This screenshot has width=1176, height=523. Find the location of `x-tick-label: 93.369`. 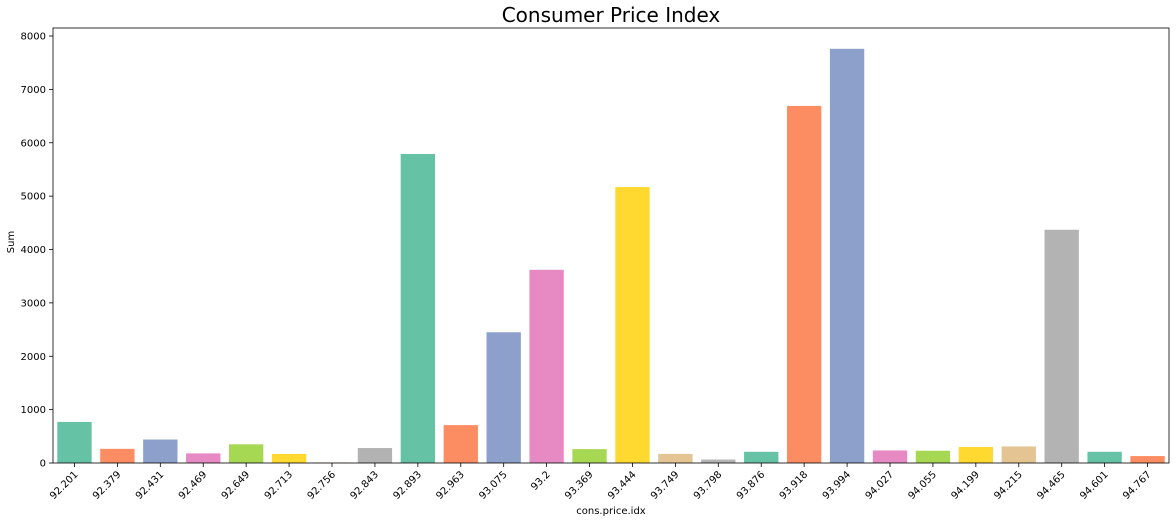

x-tick-label: 93.369 is located at coordinates (579, 485).